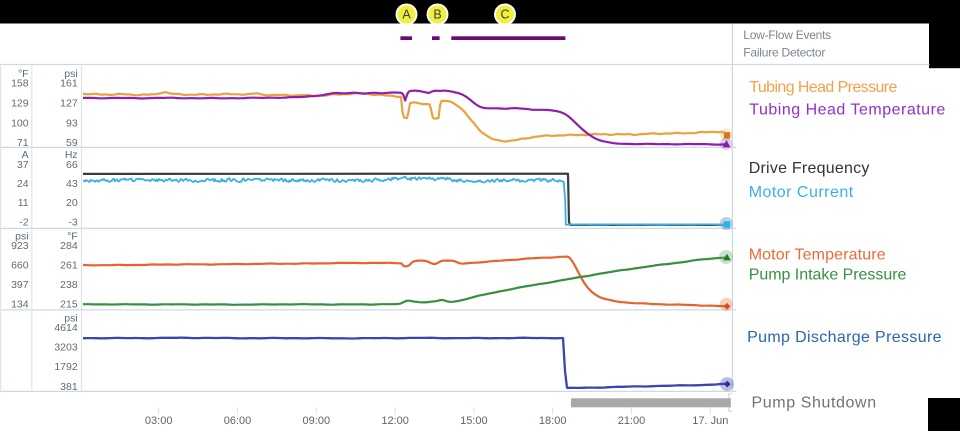 This screenshot has width=960, height=431. I want to click on svg-text: Failure Detector, so click(784, 52).